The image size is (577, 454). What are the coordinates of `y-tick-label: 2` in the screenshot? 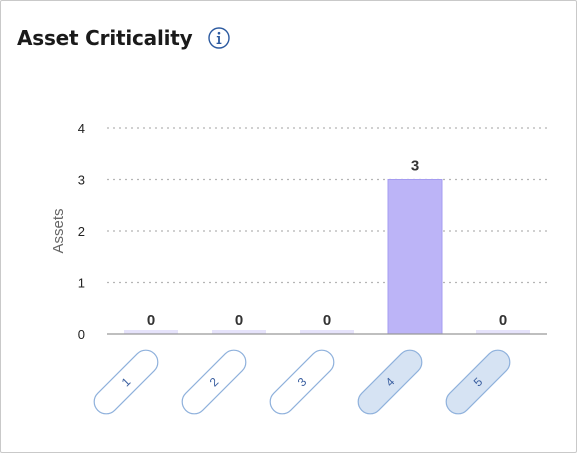 It's located at (81, 231).